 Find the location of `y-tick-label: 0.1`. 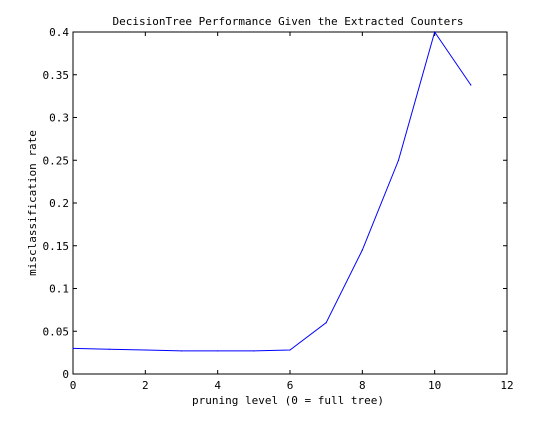

y-tick-label: 0.1 is located at coordinates (59, 289).